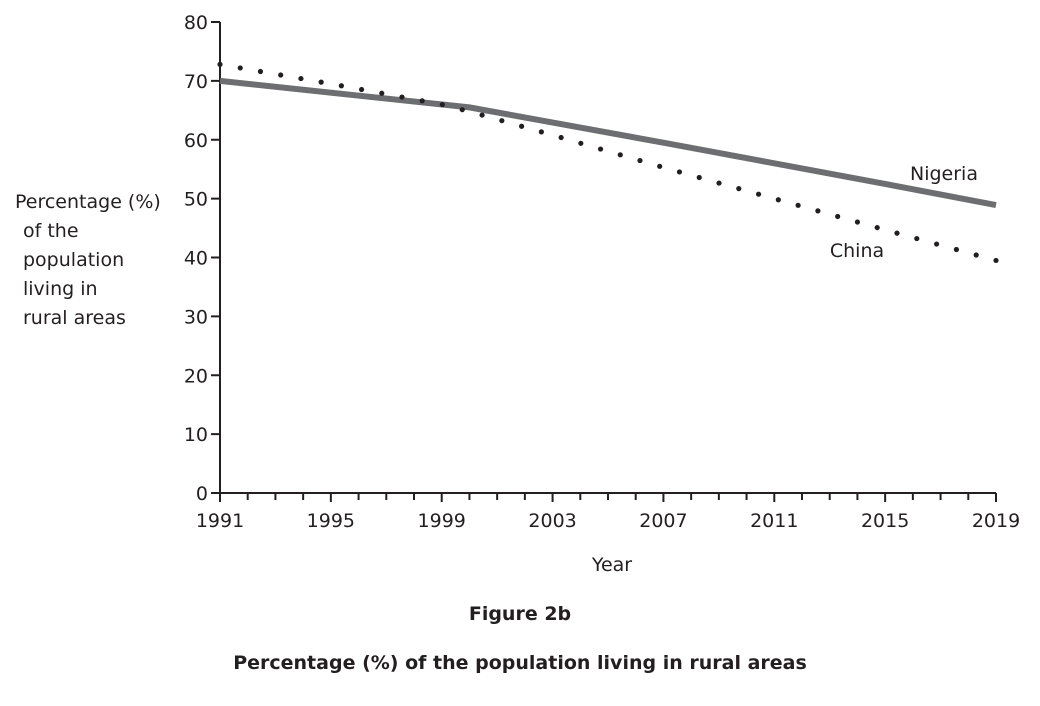  Describe the element at coordinates (202, 494) in the screenshot. I see `y-tick-label: 0` at that location.